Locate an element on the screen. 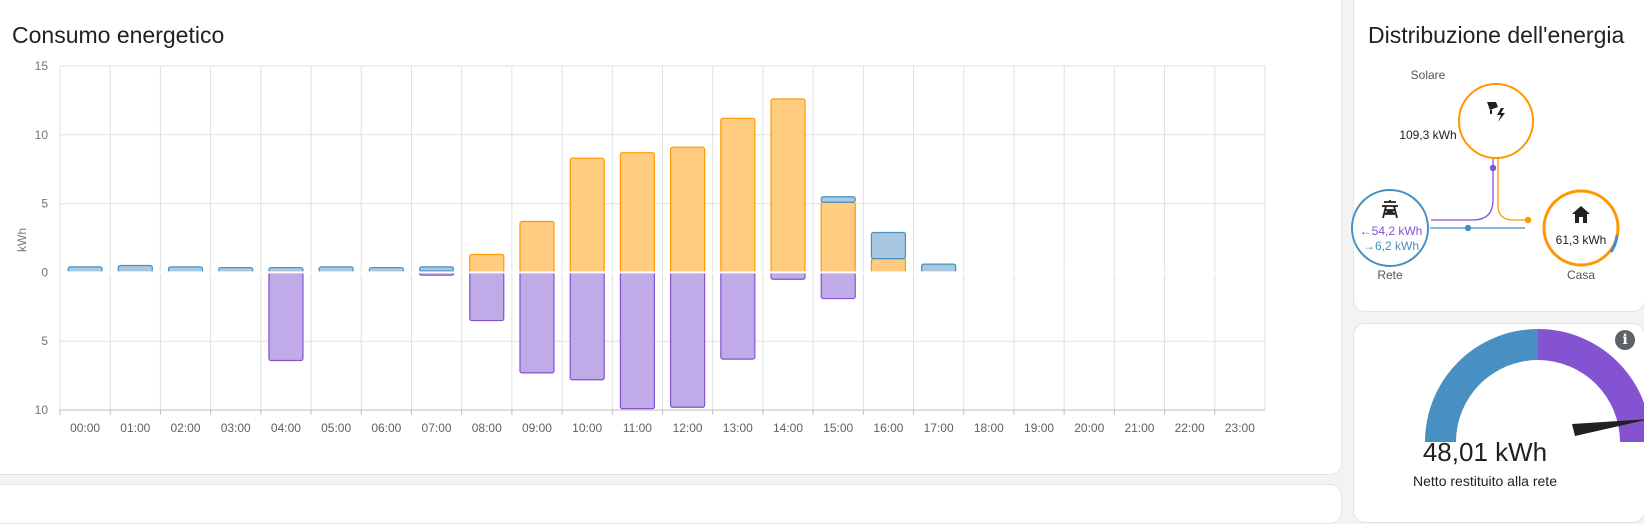 The height and width of the screenshot is (524, 1644). x-tick-label: 02:00 is located at coordinates (186, 428).